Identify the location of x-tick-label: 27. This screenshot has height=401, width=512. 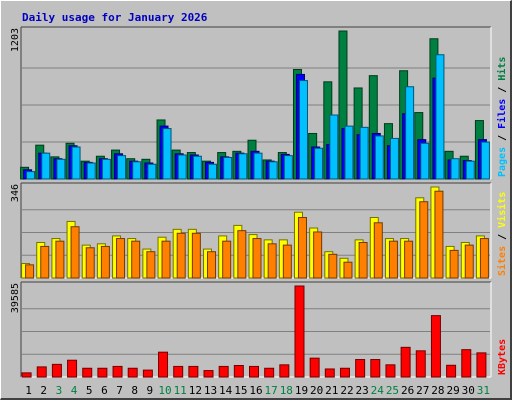
(422, 390).